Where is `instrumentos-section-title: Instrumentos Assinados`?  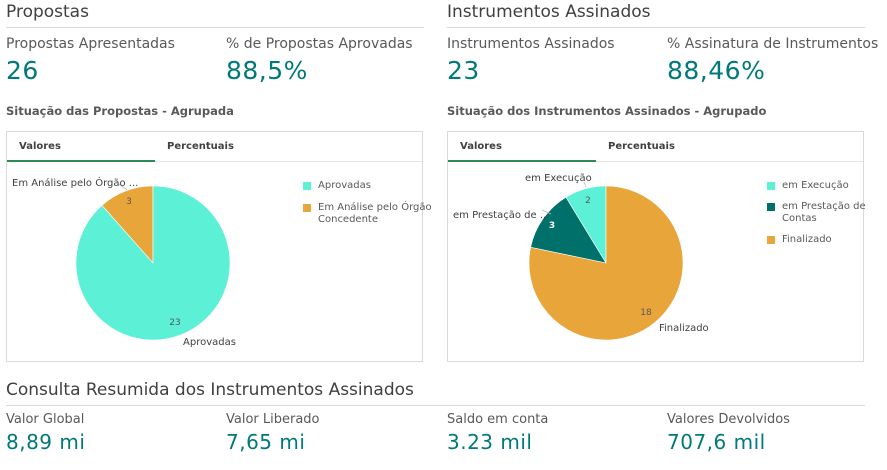
instrumentos-section-title: Instrumentos Assinados is located at coordinates (549, 12).